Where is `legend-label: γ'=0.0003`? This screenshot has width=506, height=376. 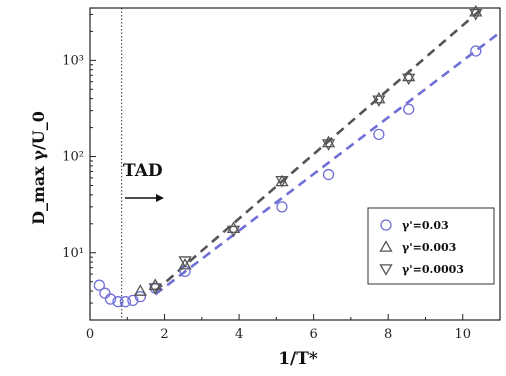
legend-label: γ'=0.0003 is located at coordinates (433, 269).